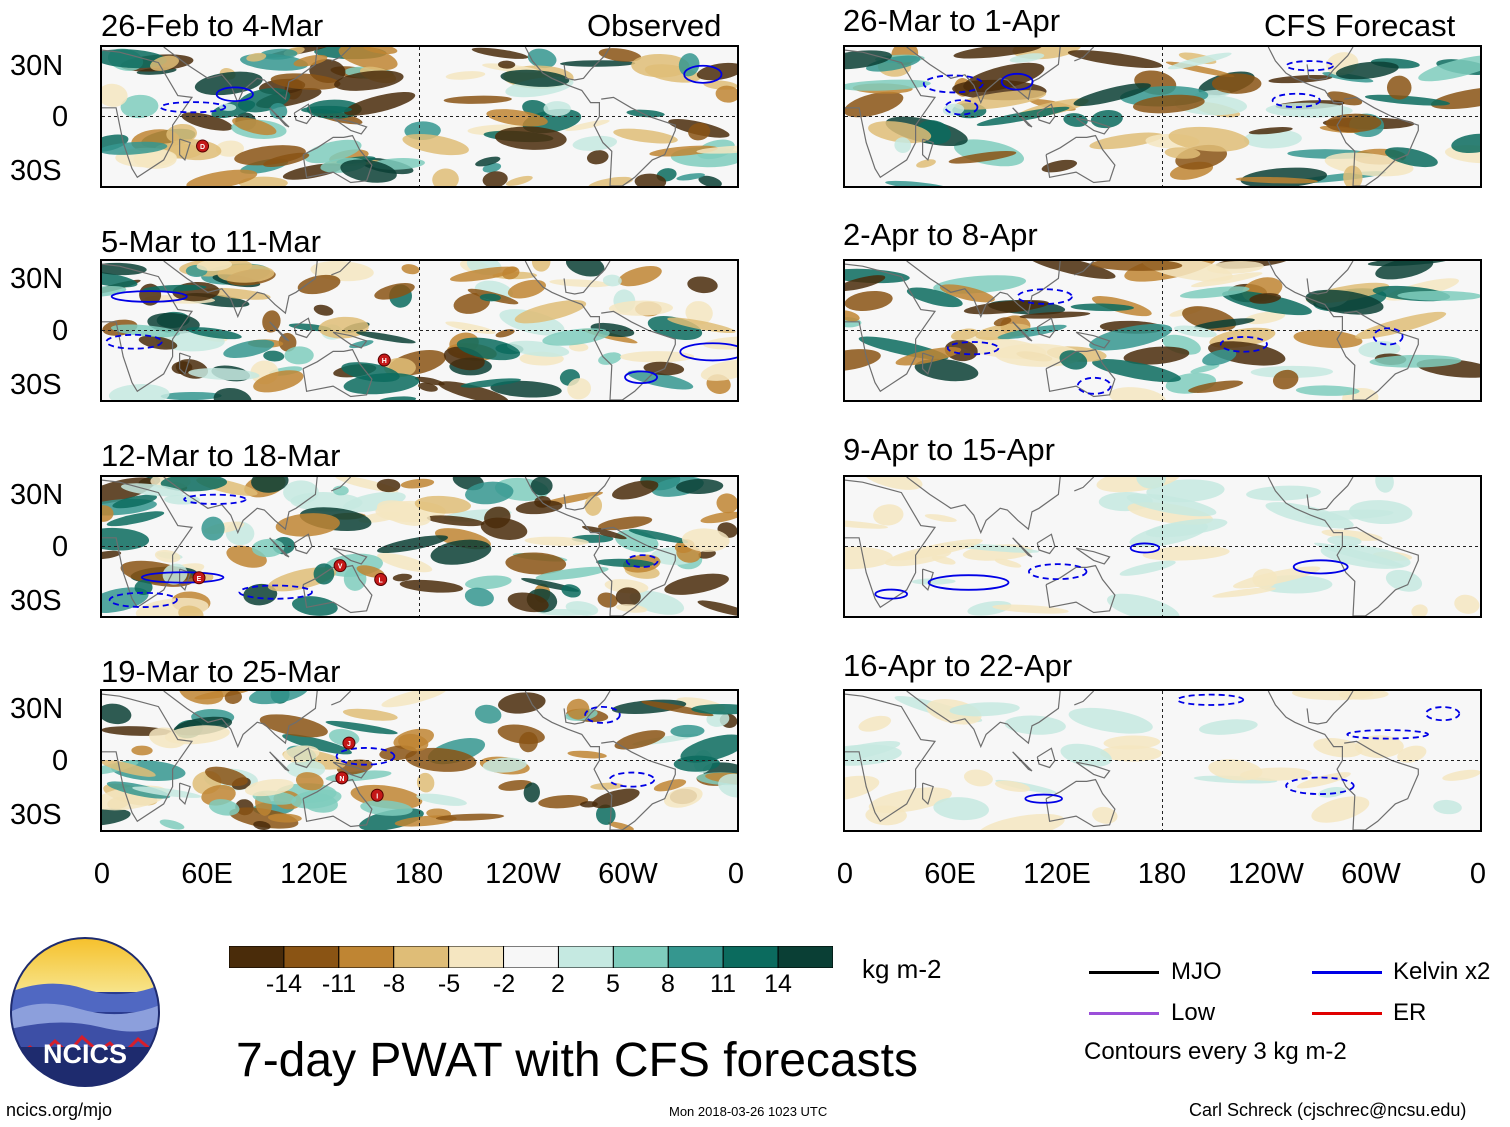 The image size is (1510, 1127). Describe the element at coordinates (1442, 971) in the screenshot. I see `legend-label-kelvin: Kelvin x2` at that location.